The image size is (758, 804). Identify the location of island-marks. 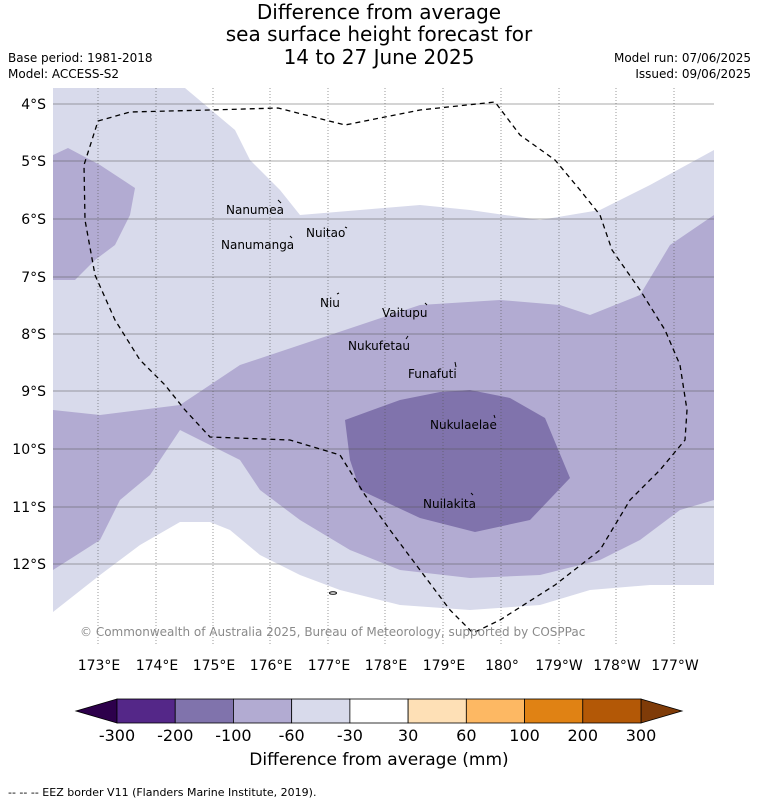
(386, 347).